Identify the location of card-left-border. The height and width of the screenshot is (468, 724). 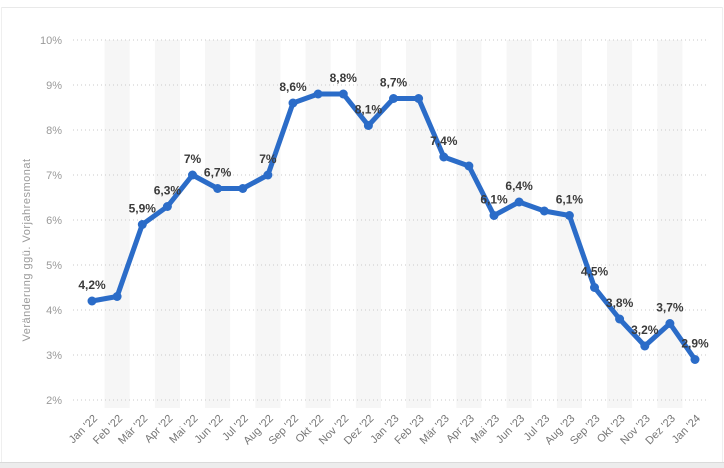
(1, 234).